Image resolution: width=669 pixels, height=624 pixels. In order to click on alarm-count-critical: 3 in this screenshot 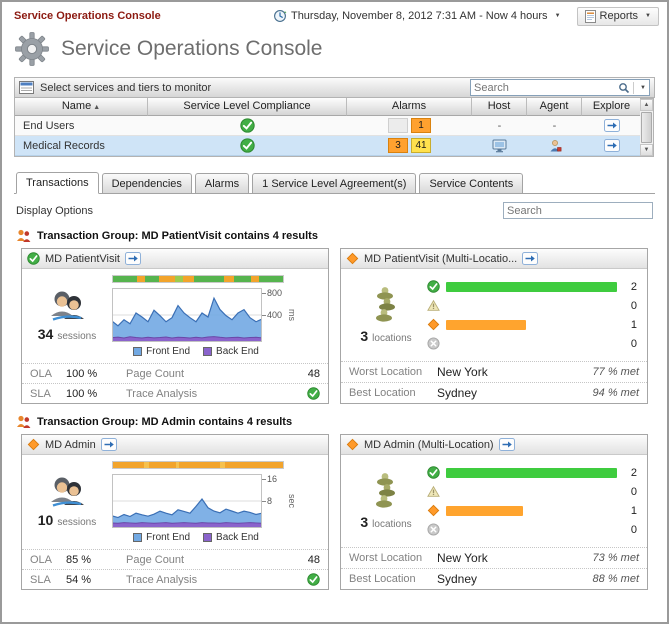, I will do `click(398, 145)`.